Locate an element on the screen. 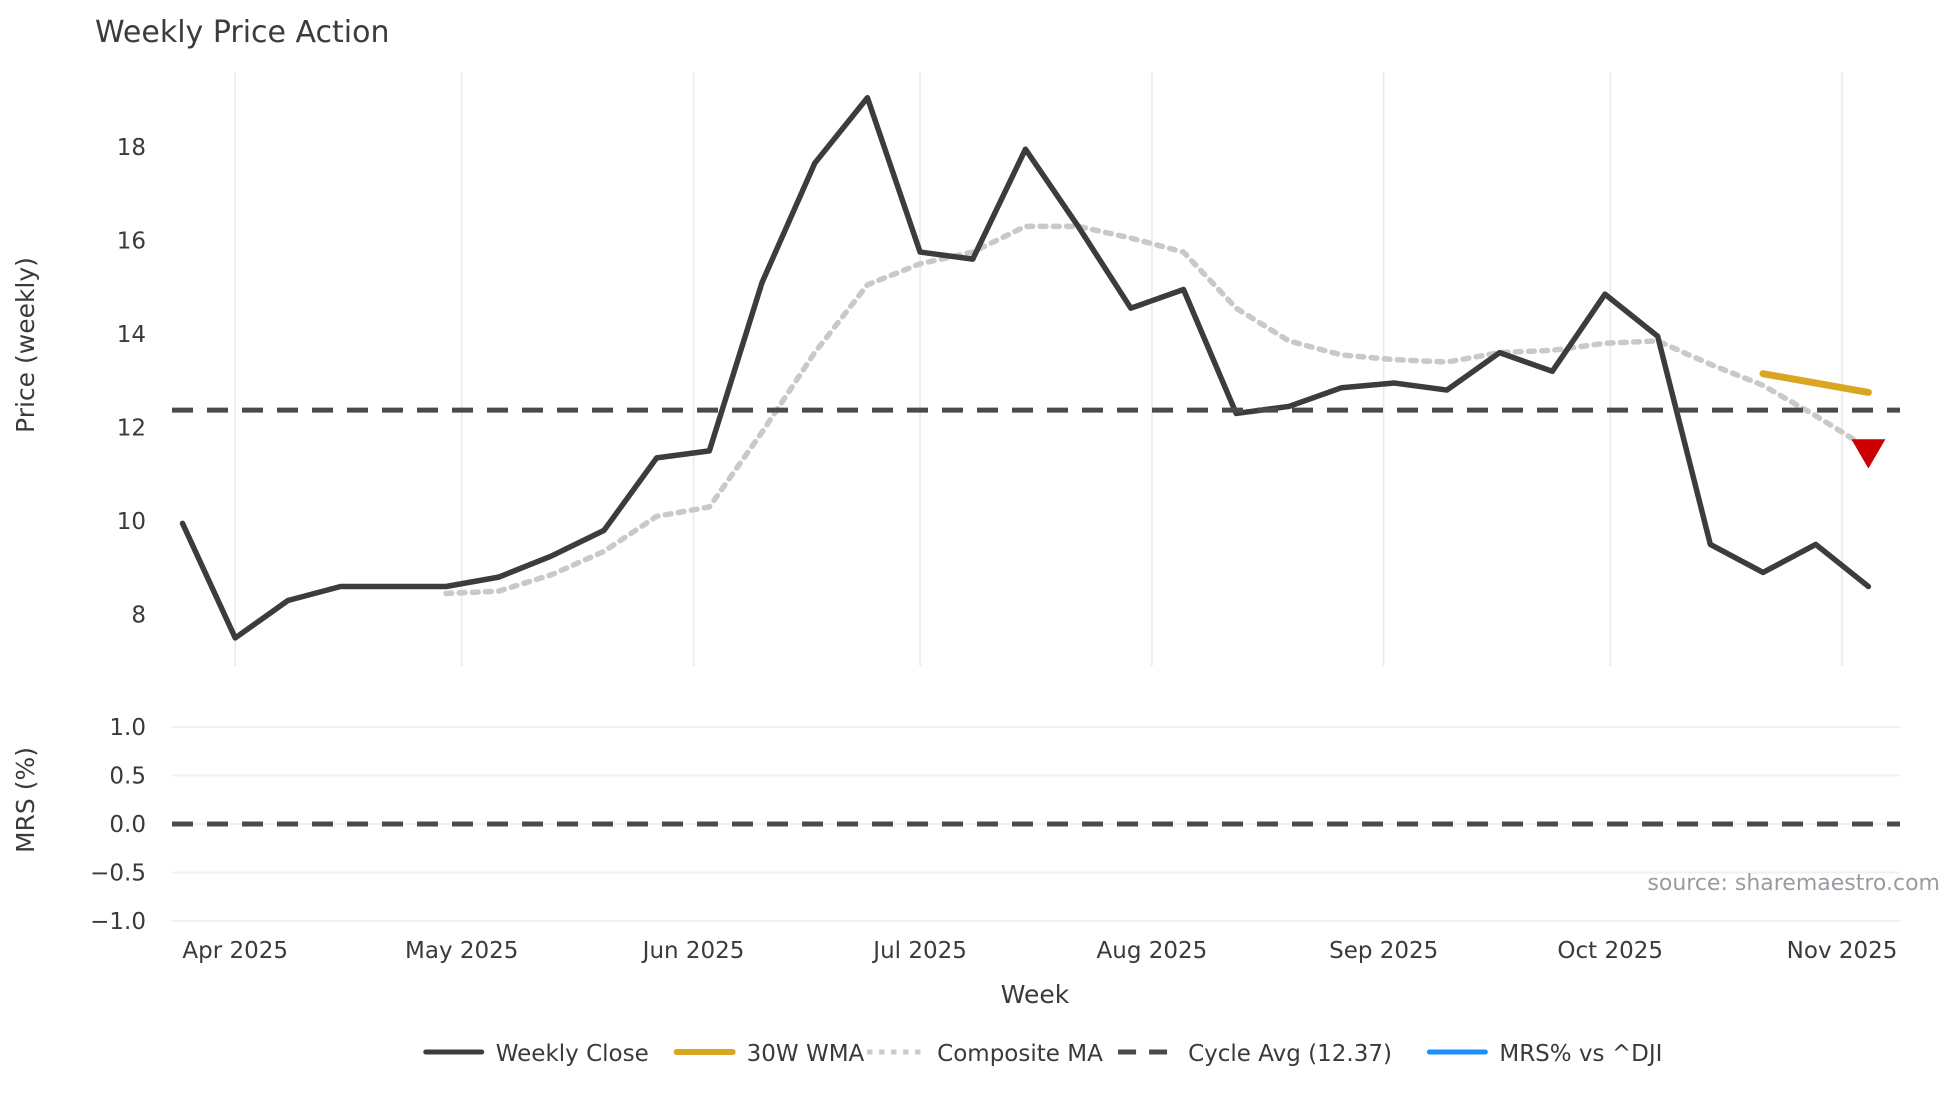  mrs-y-axis-label: MRS (%) is located at coordinates (25, 800).